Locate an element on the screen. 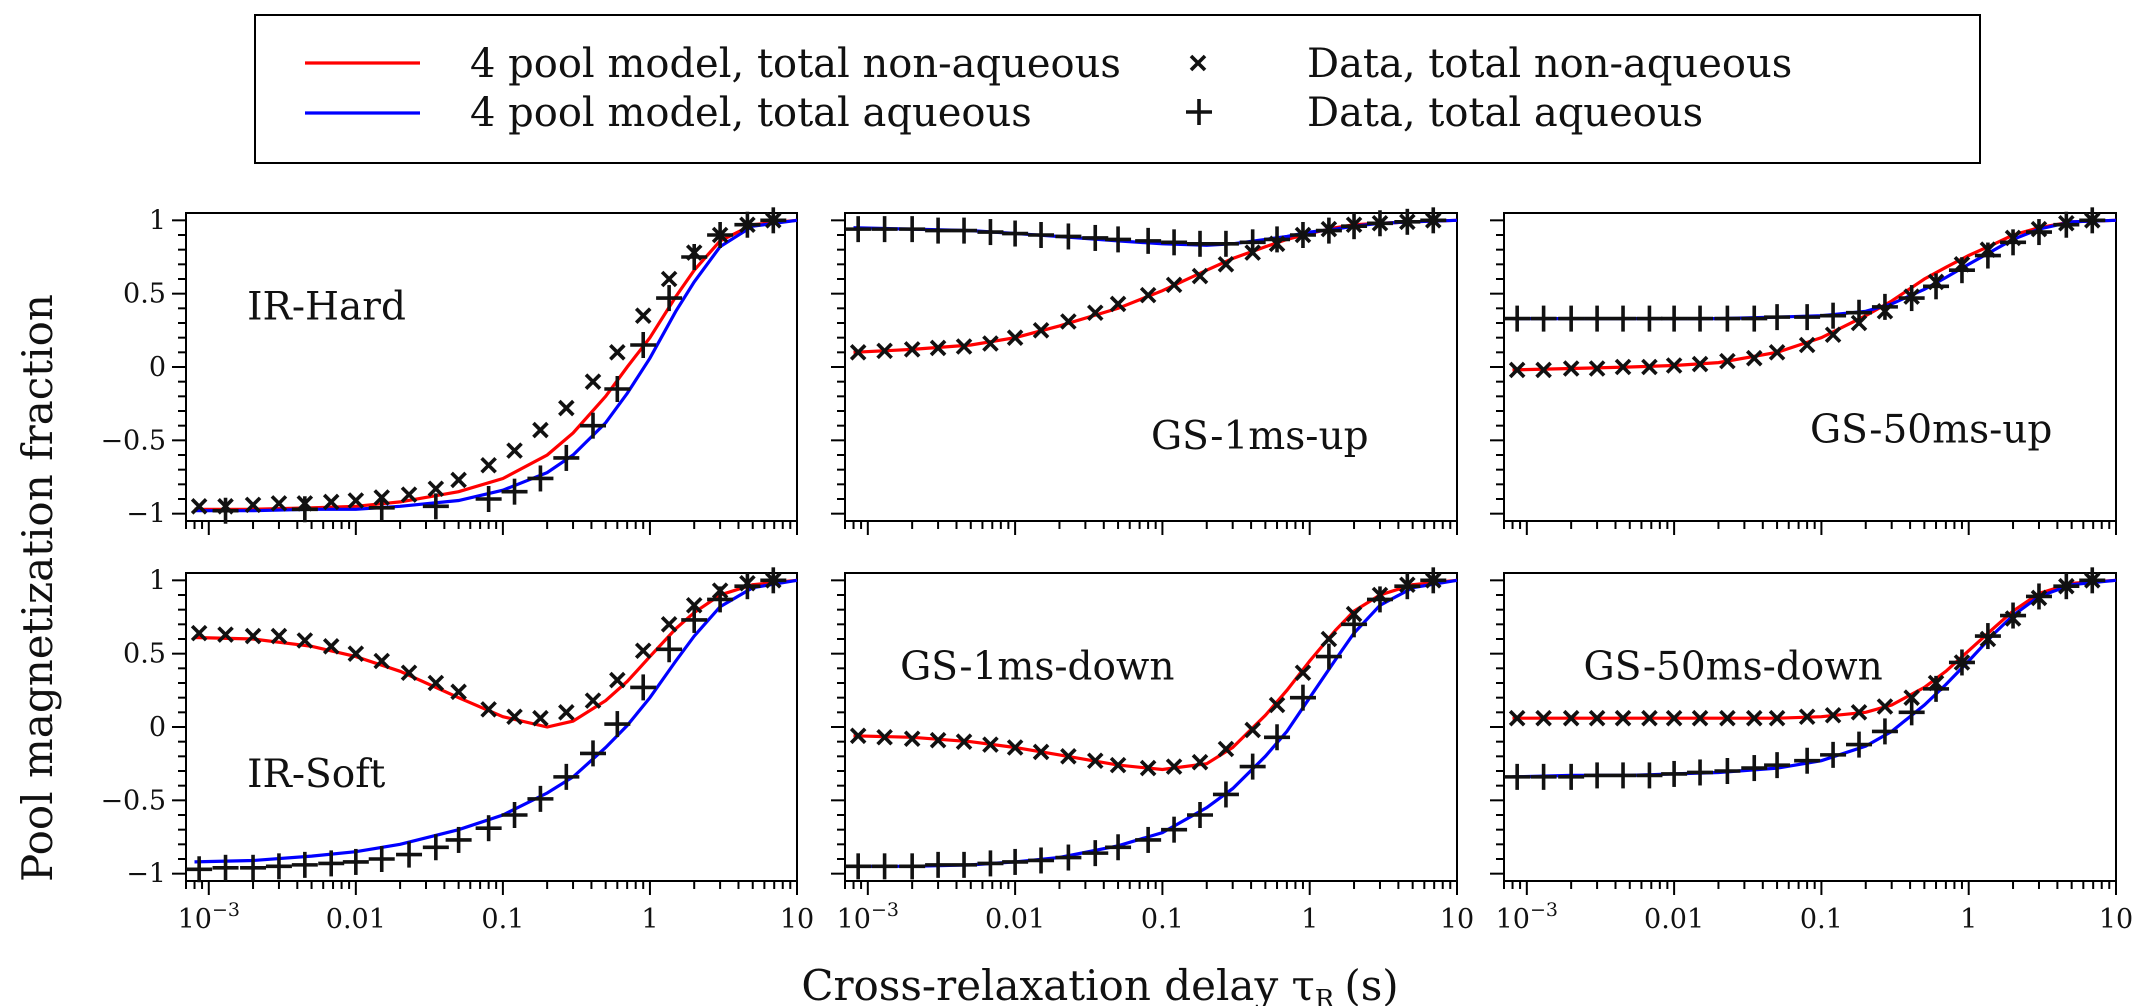 The image size is (2149, 1006). panel-gs-1ms-up: GS-1ms-up is located at coordinates (1144, 371).